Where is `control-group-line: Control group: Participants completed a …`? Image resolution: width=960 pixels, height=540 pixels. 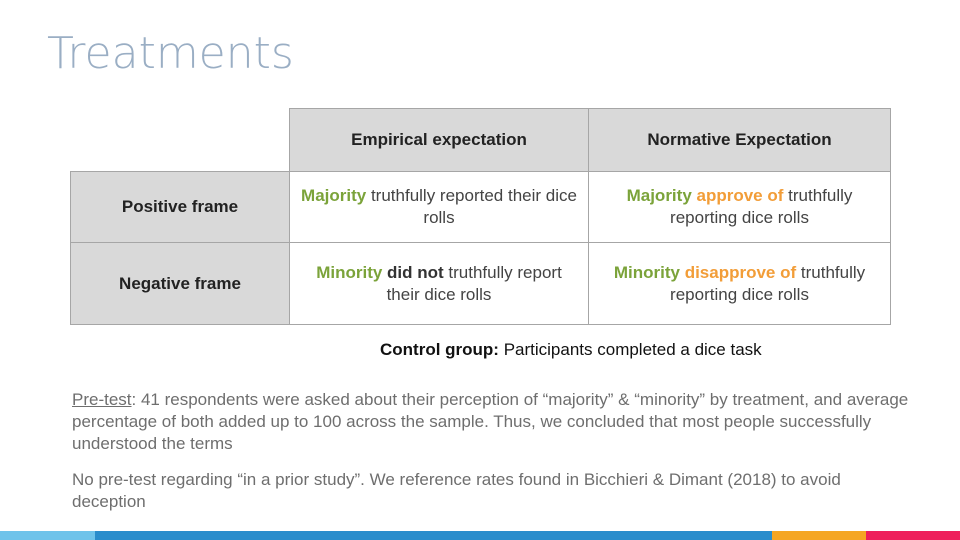
control-group-line: Control group: Participants completed a … is located at coordinates (571, 350).